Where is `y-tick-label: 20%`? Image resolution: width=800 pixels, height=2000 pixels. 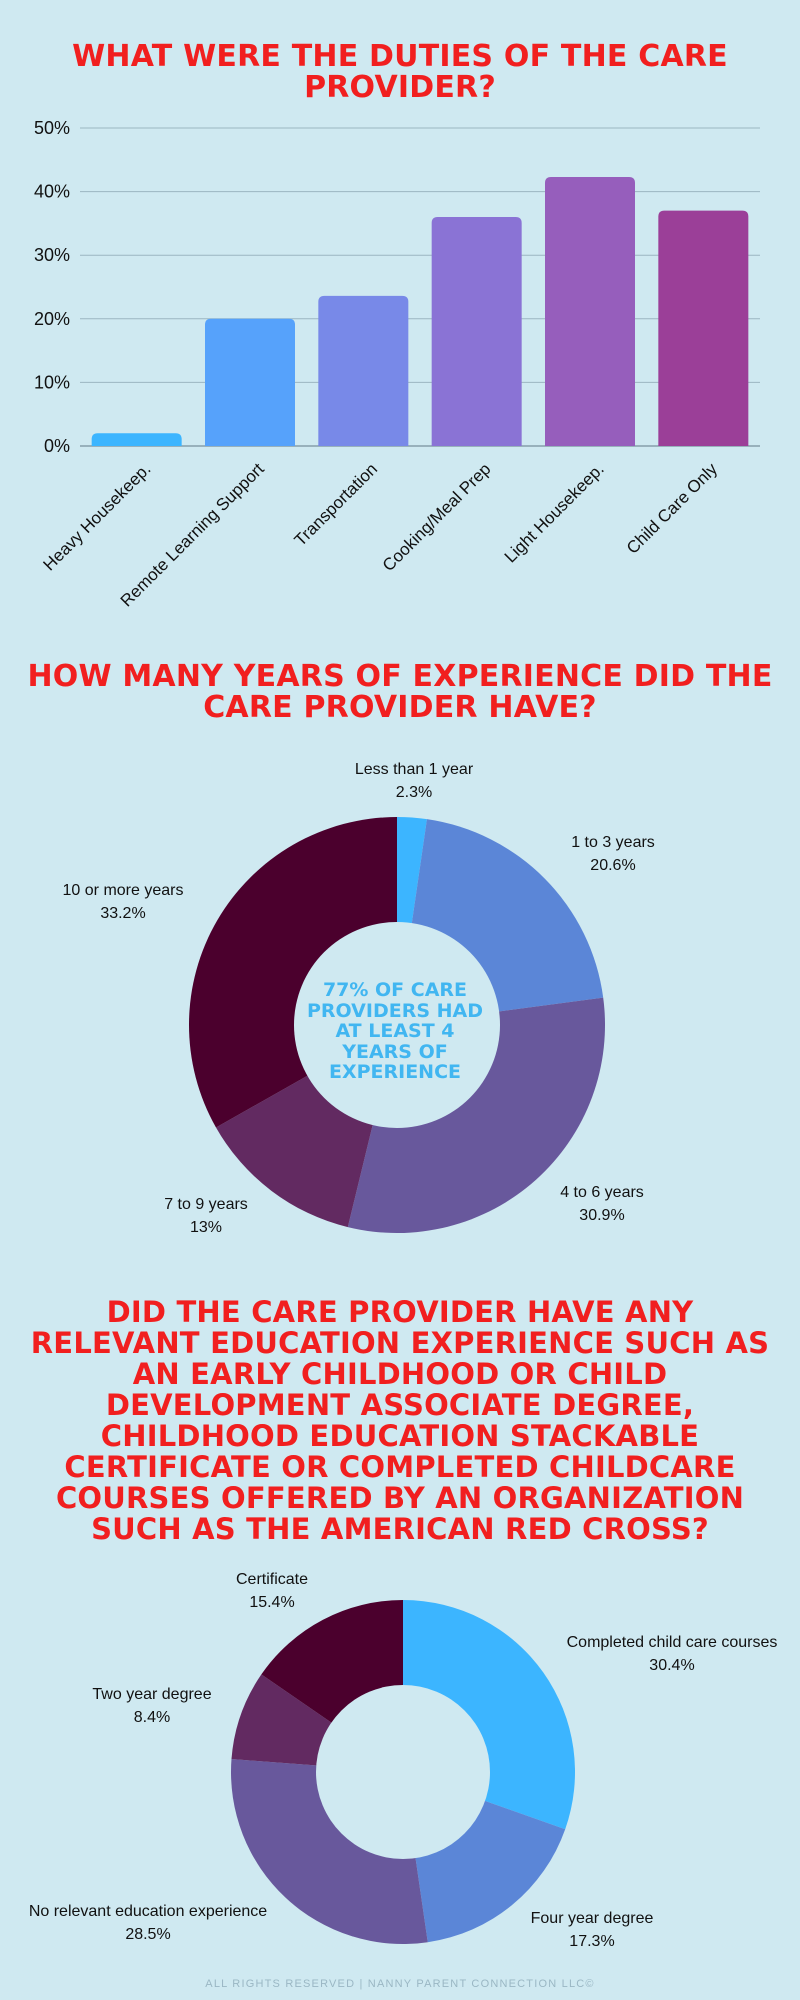
y-tick-label: 20% is located at coordinates (52, 319).